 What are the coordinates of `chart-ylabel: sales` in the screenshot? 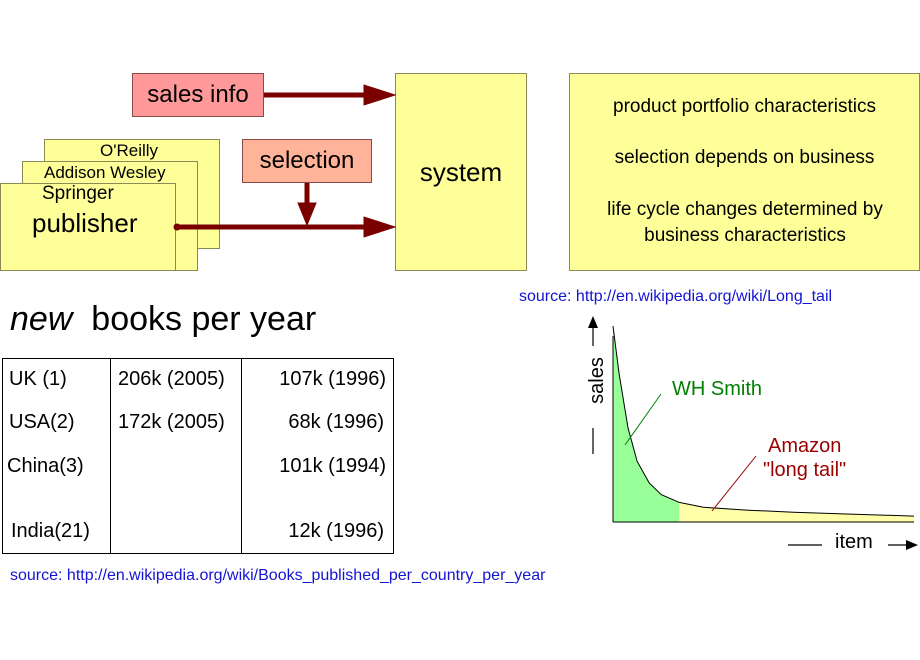 It's located at (596, 380).